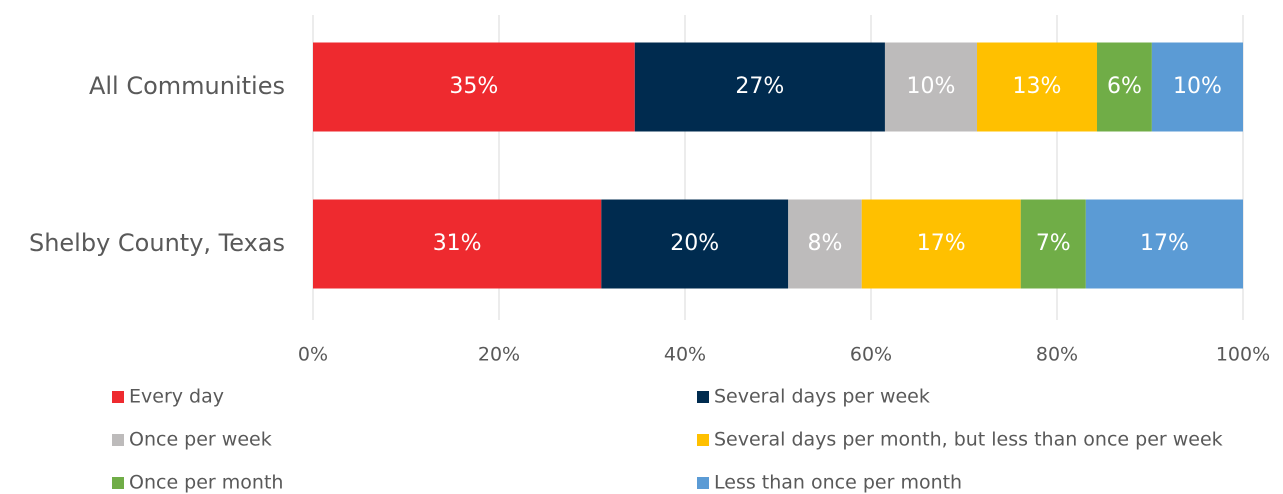  I want to click on data-label: 20%, so click(694, 243).